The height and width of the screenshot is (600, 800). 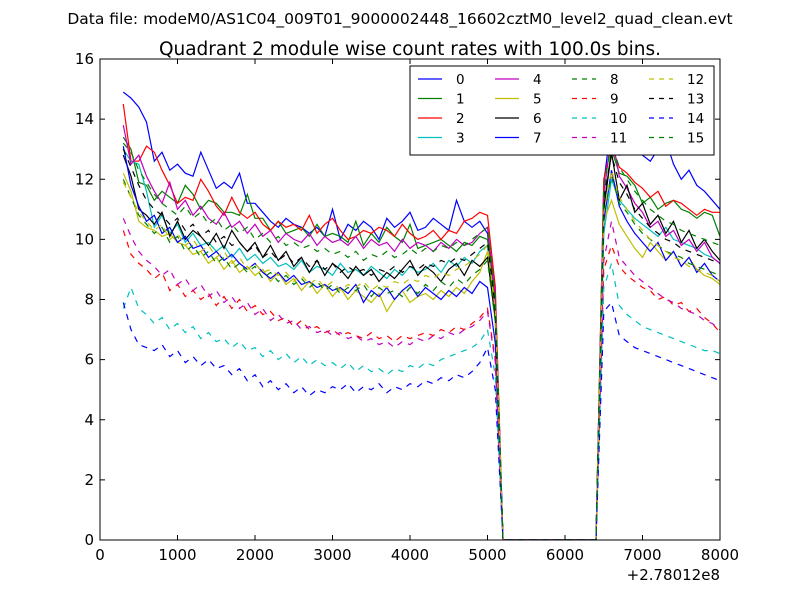 I want to click on legend-box, so click(x=562, y=110).